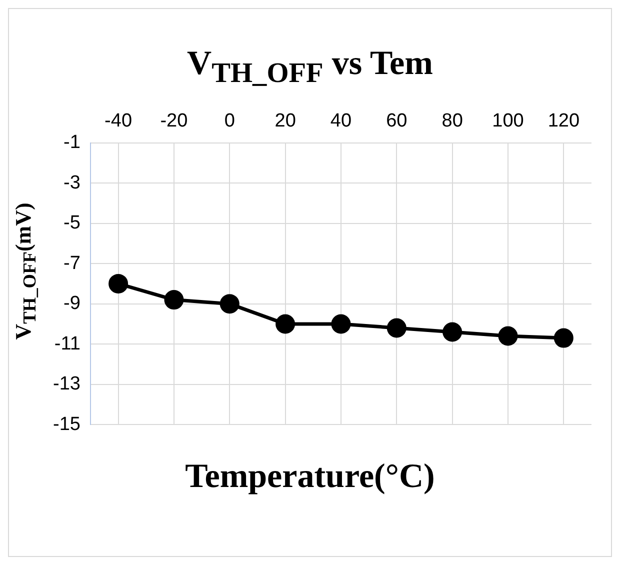  Describe the element at coordinates (397, 121) in the screenshot. I see `x-tick-label: 60` at that location.